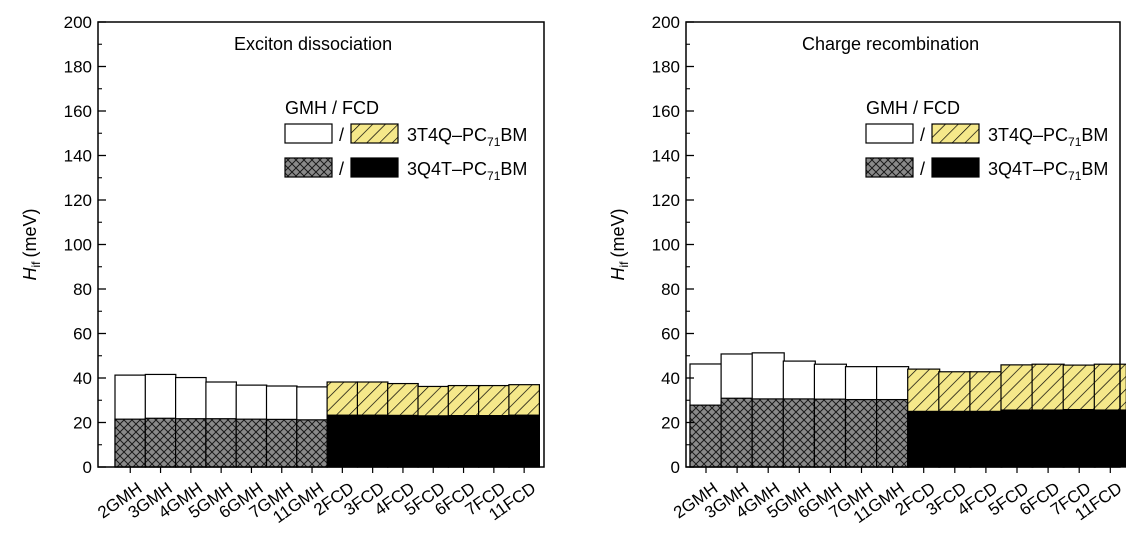 This screenshot has width=1126, height=554. Describe the element at coordinates (890, 44) in the screenshot. I see `chart-title: Charge recombination` at that location.